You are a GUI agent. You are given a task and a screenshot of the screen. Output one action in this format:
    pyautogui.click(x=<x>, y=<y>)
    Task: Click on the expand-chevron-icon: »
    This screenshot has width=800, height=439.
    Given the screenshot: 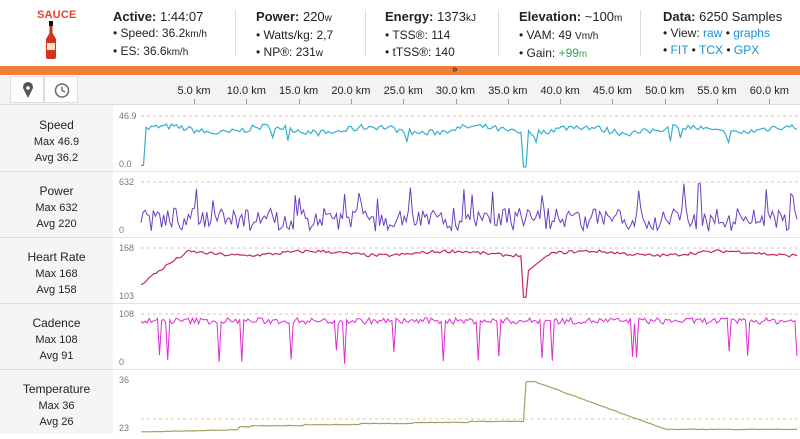 What is the action you would take?
    pyautogui.click(x=455, y=69)
    